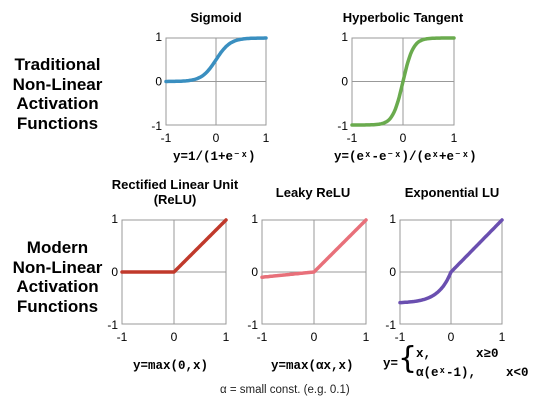 This screenshot has width=554, height=405. I want to click on elu-formula-case1-cond: x≥0, so click(487, 354).